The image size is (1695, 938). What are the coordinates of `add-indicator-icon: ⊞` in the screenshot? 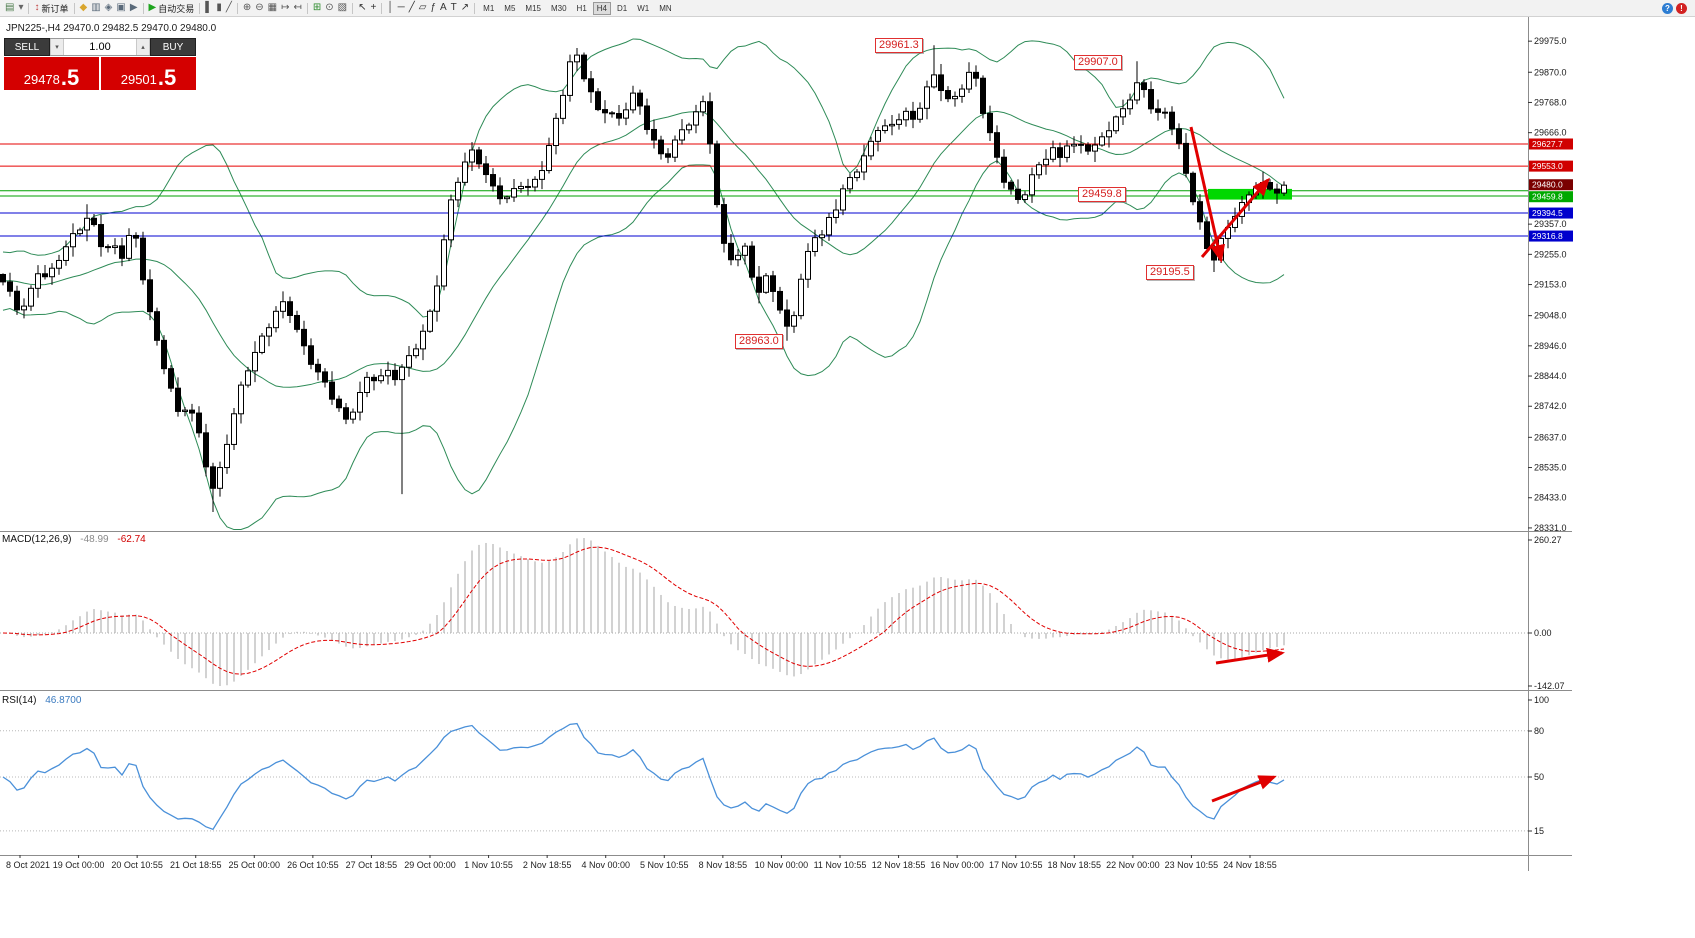 It's located at (317, 8).